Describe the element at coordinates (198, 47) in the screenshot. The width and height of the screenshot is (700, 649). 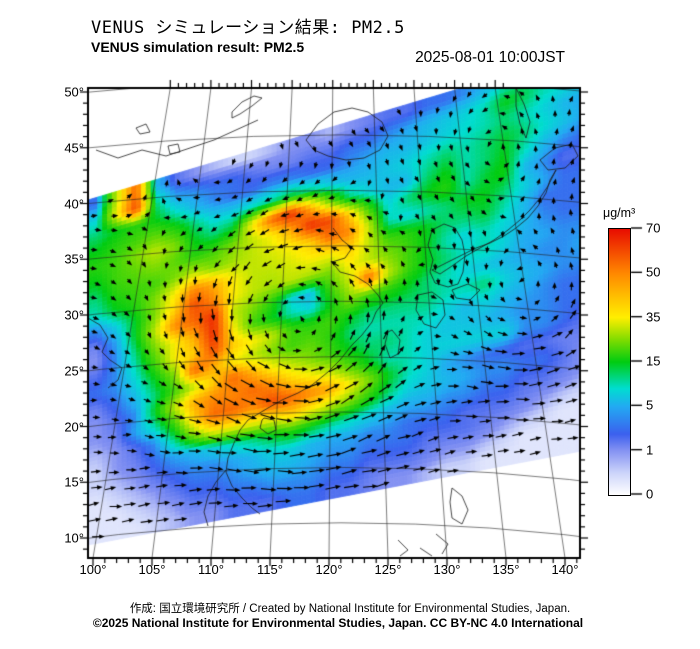
I see `page-title-english: VENUS simulation result: PM2.5` at that location.